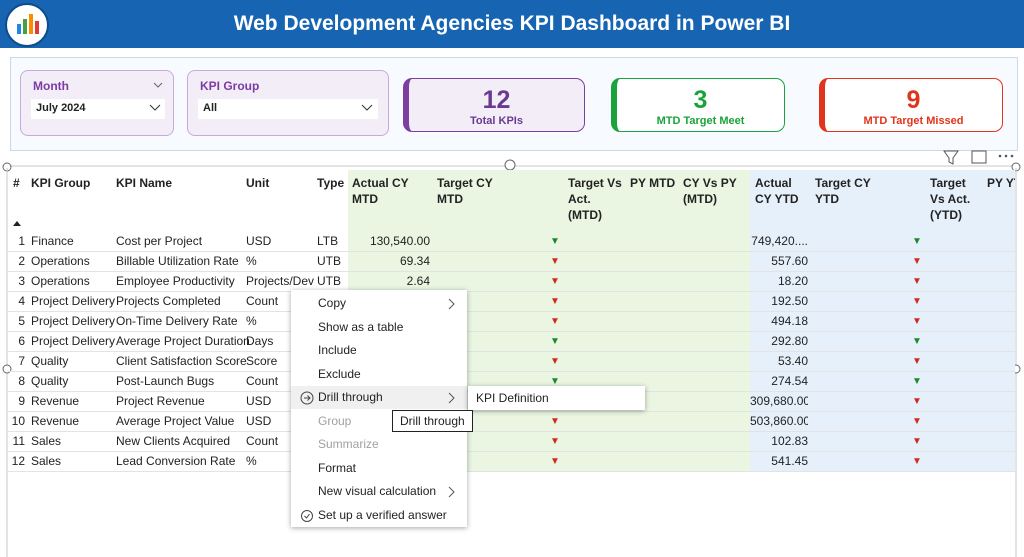 The image size is (1024, 557). What do you see at coordinates (258, 183) in the screenshot?
I see `column-header: Unit` at bounding box center [258, 183].